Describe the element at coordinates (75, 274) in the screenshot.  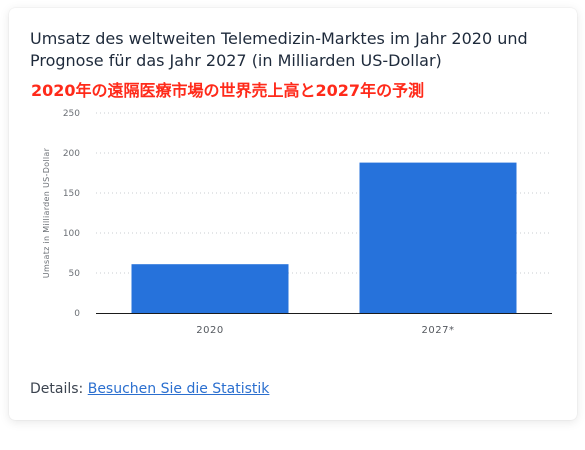
I see `y-tick-label: 50` at that location.